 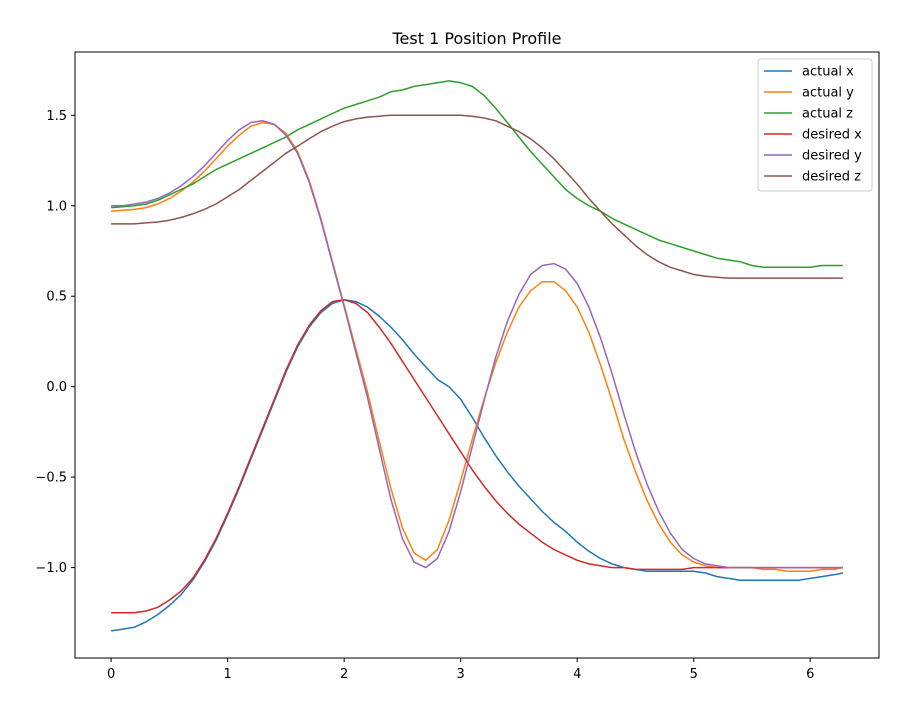 I want to click on x-tick-label: 4, so click(x=577, y=674).